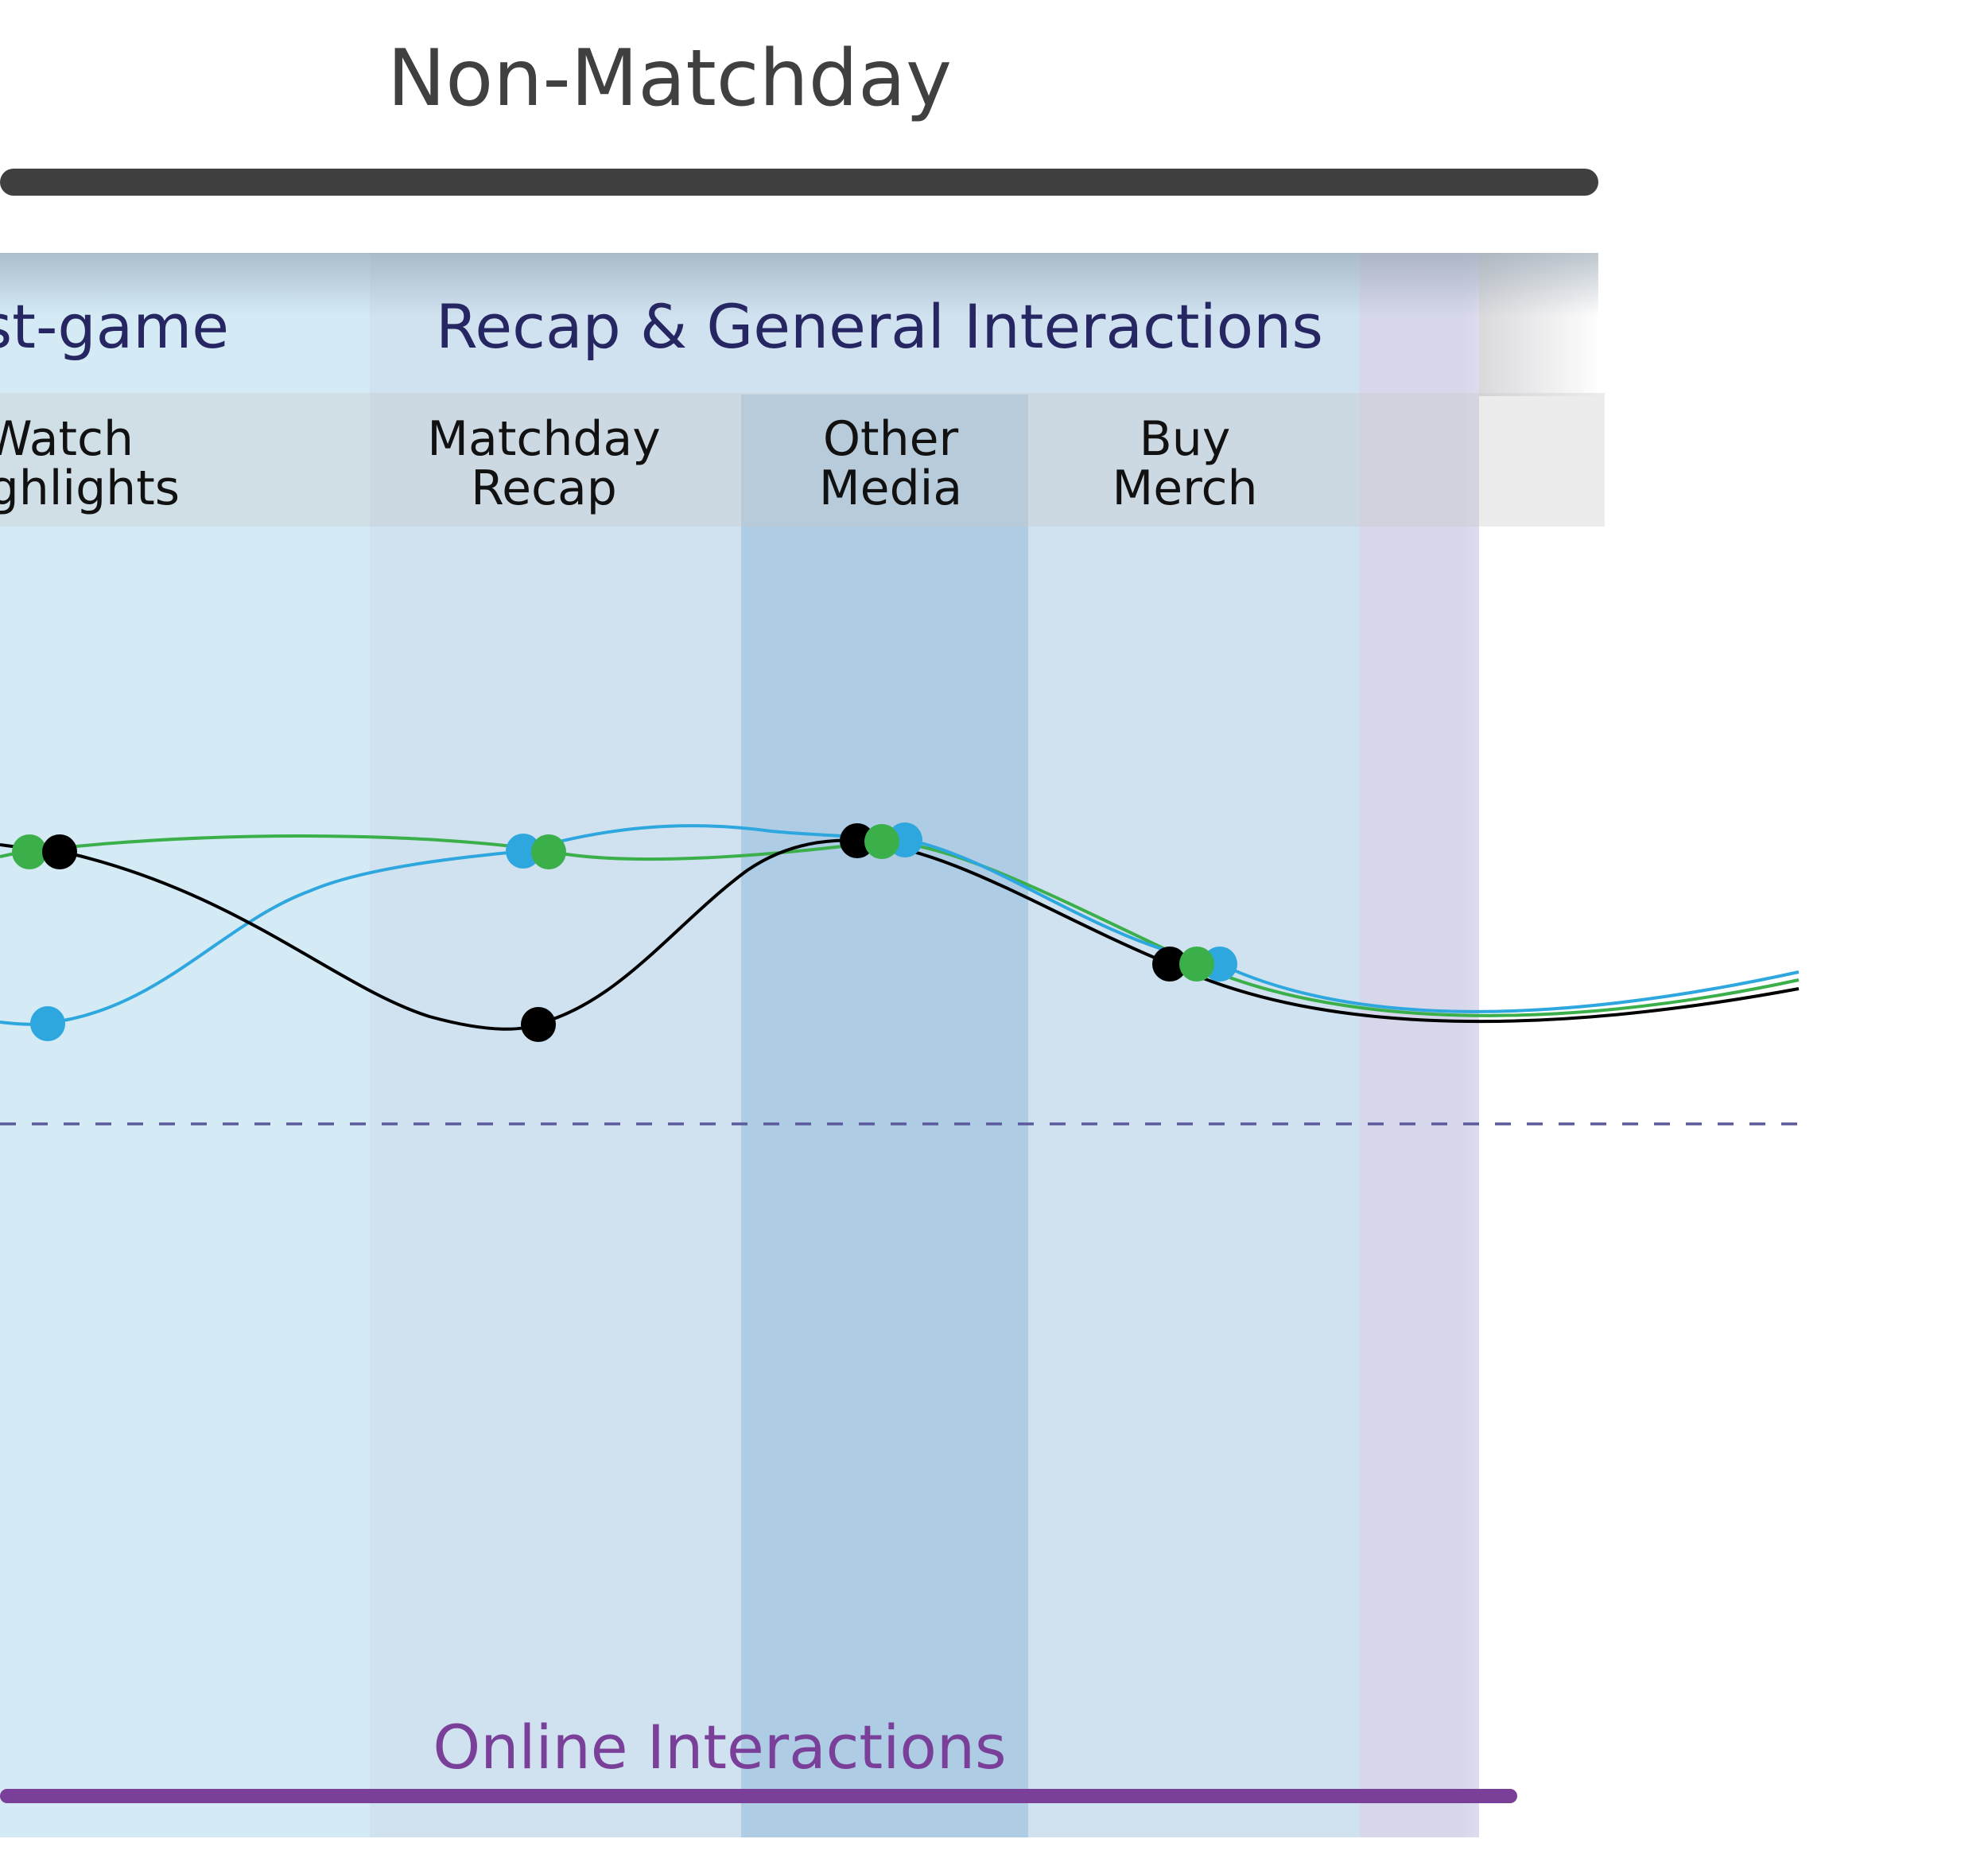 The height and width of the screenshot is (1870, 1988). Describe the element at coordinates (624, 932) in the screenshot. I see `emotion-points` at that location.